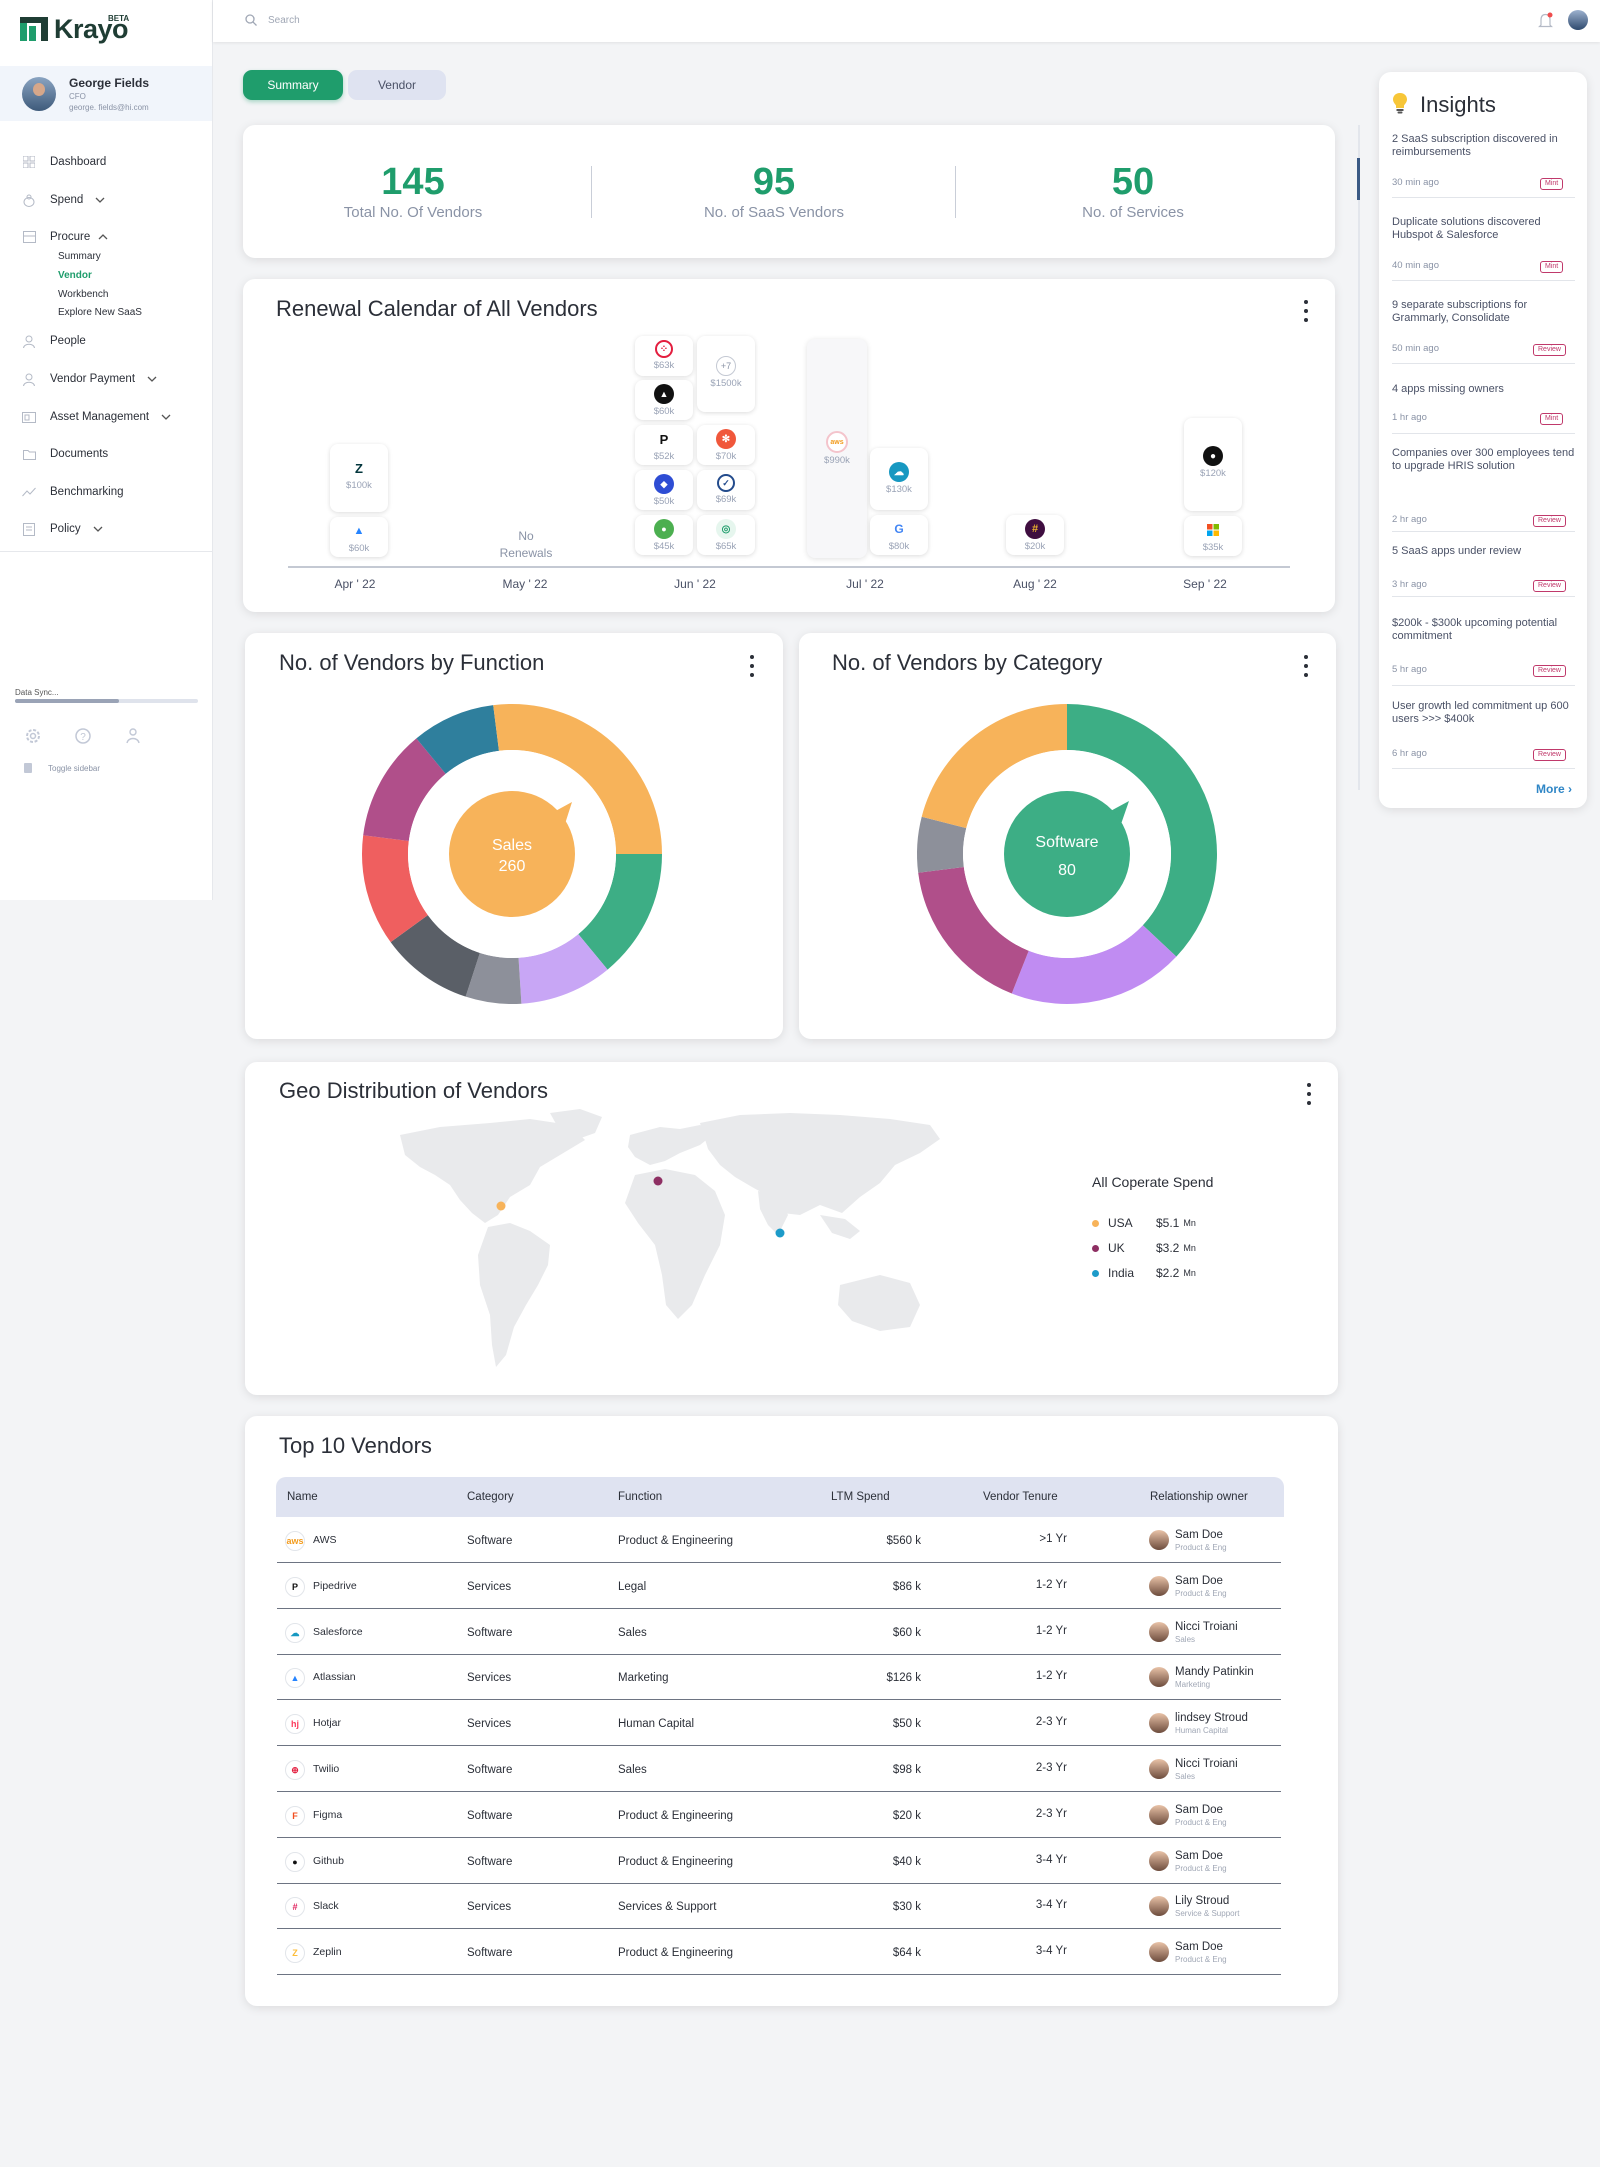  Describe the element at coordinates (327, 1723) in the screenshot. I see `vendor-name: Hotjar` at that location.